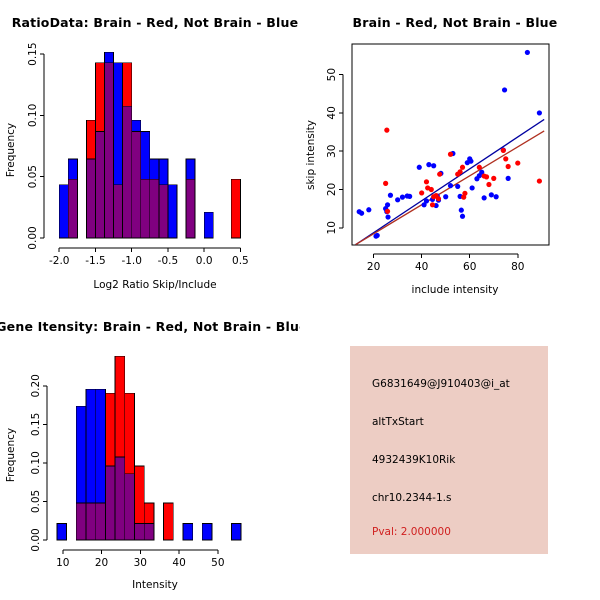  I want to click on gene-histogram-xlabel: Intensity, so click(155, 585).